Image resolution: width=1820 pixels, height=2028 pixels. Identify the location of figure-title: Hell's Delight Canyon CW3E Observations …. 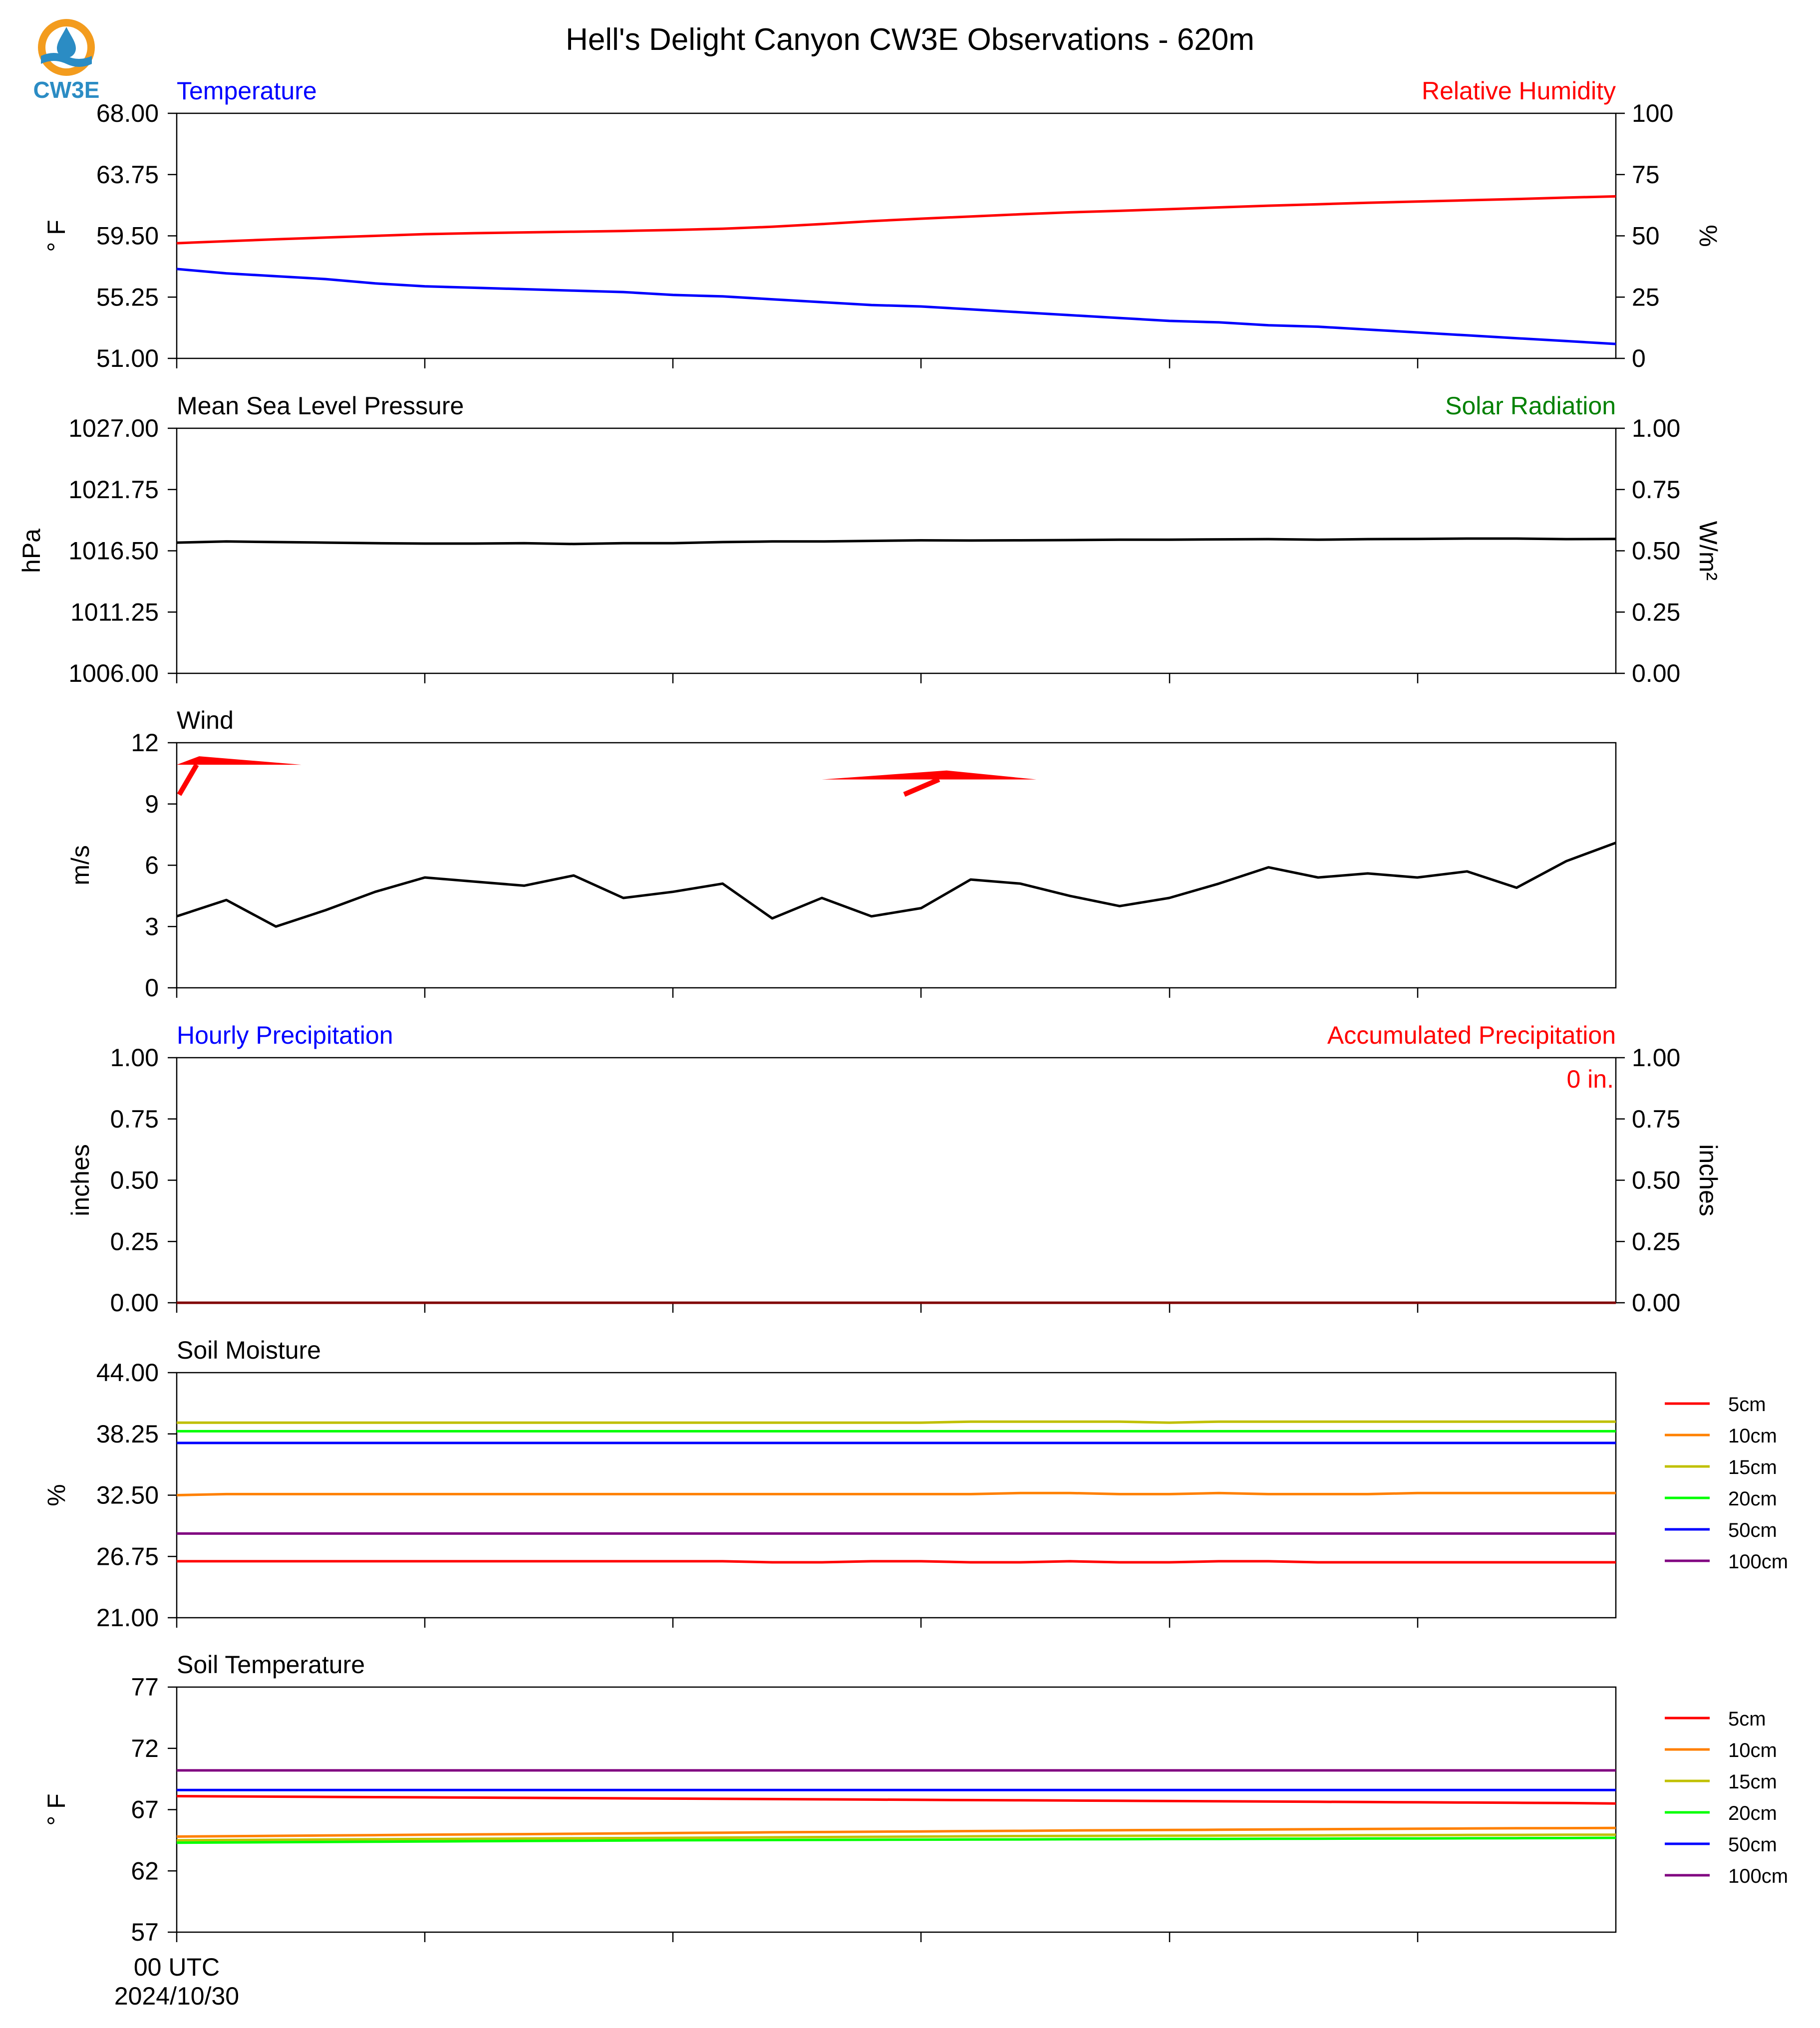
(910, 39).